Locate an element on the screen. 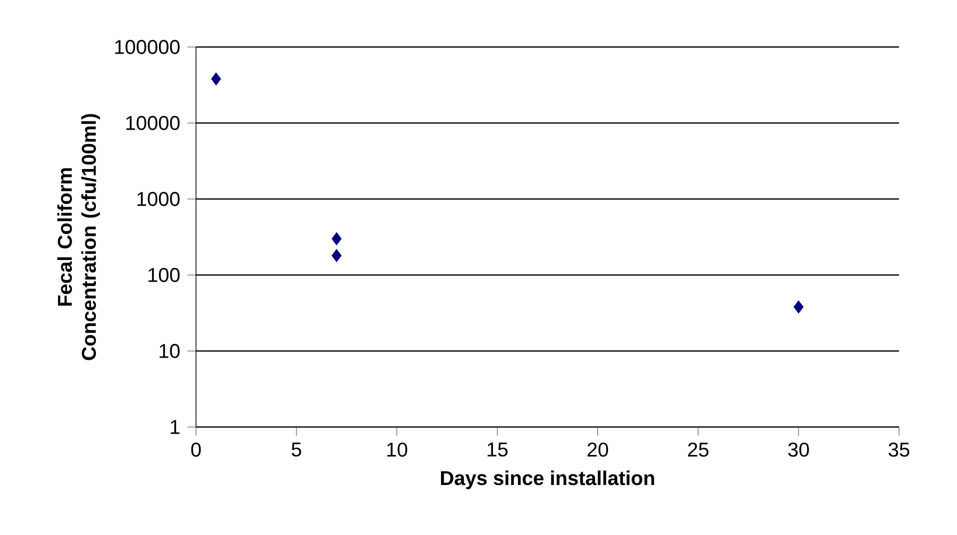  x-axis-title: Days since installation is located at coordinates (547, 480).